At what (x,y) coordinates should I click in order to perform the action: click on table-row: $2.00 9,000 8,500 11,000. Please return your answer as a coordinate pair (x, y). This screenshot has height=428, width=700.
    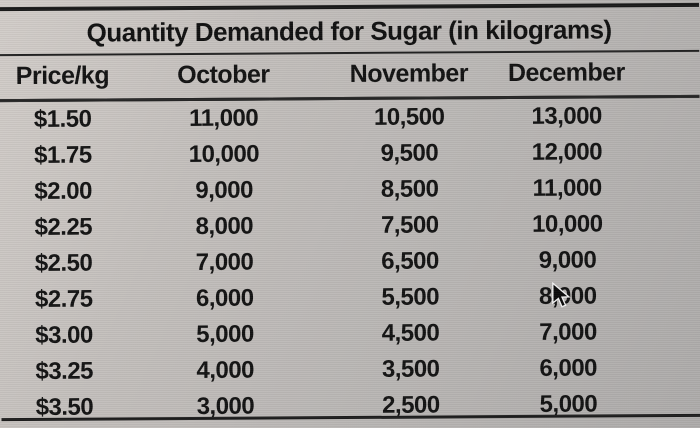
    Looking at the image, I should click on (350, 190).